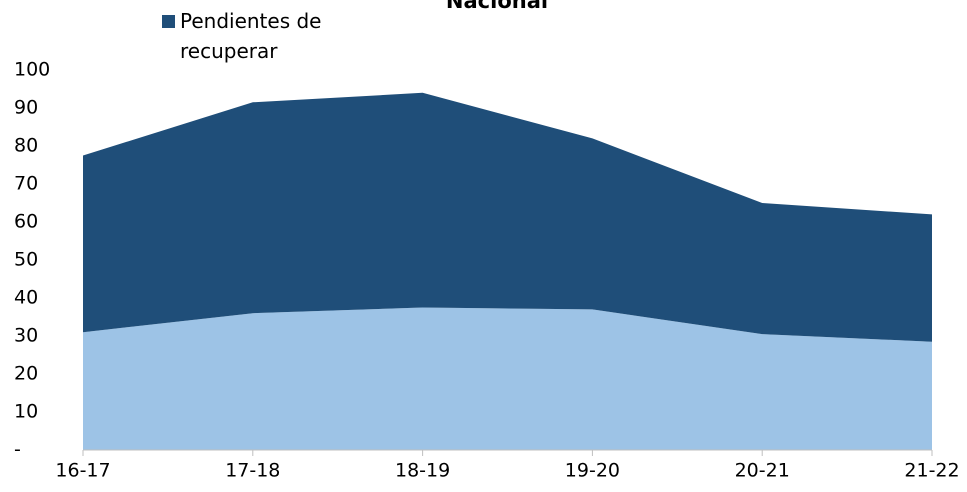 Image resolution: width=967 pixels, height=492 pixels. Describe the element at coordinates (168, 21) in the screenshot. I see `legend-swatch` at that location.